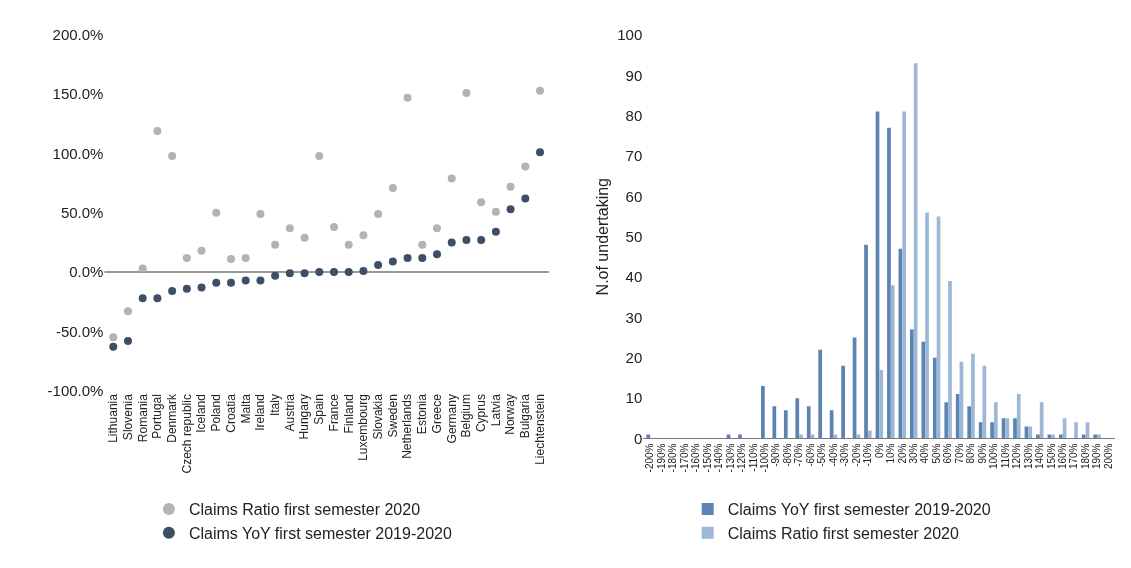 The height and width of the screenshot is (568, 1131). What do you see at coordinates (630, 35) in the screenshot?
I see `y-tick-label: 100` at bounding box center [630, 35].